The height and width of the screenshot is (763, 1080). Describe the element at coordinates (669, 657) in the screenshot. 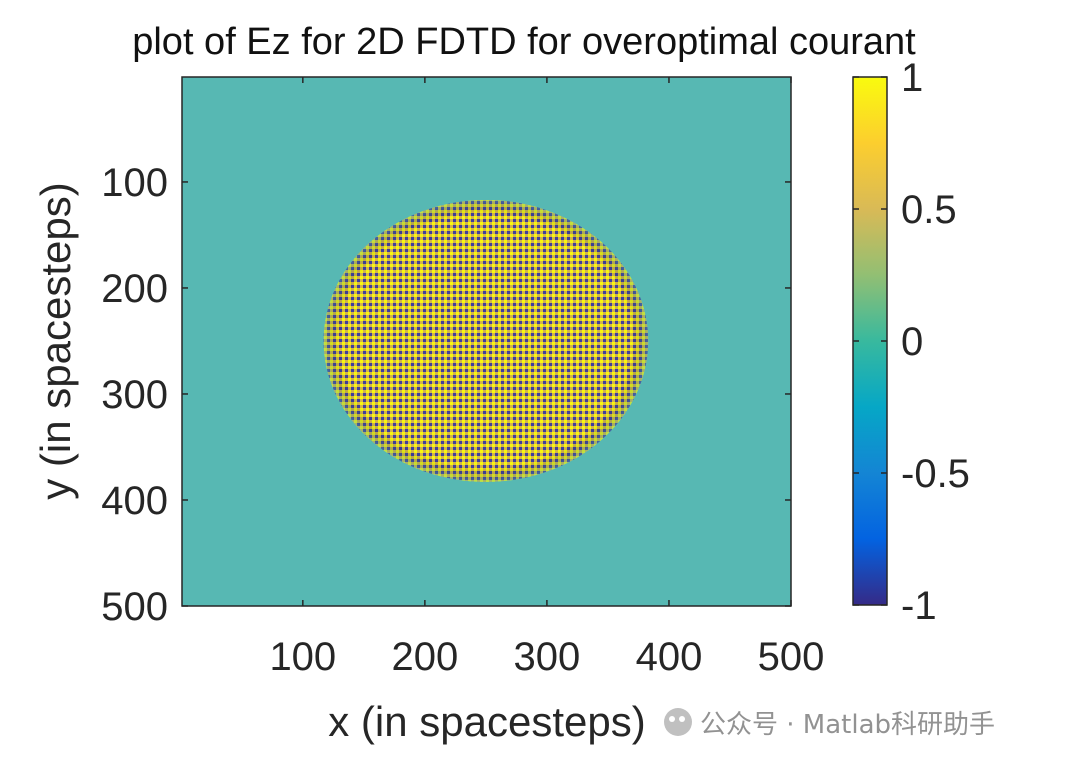

I see `x-tick-label: 400` at that location.